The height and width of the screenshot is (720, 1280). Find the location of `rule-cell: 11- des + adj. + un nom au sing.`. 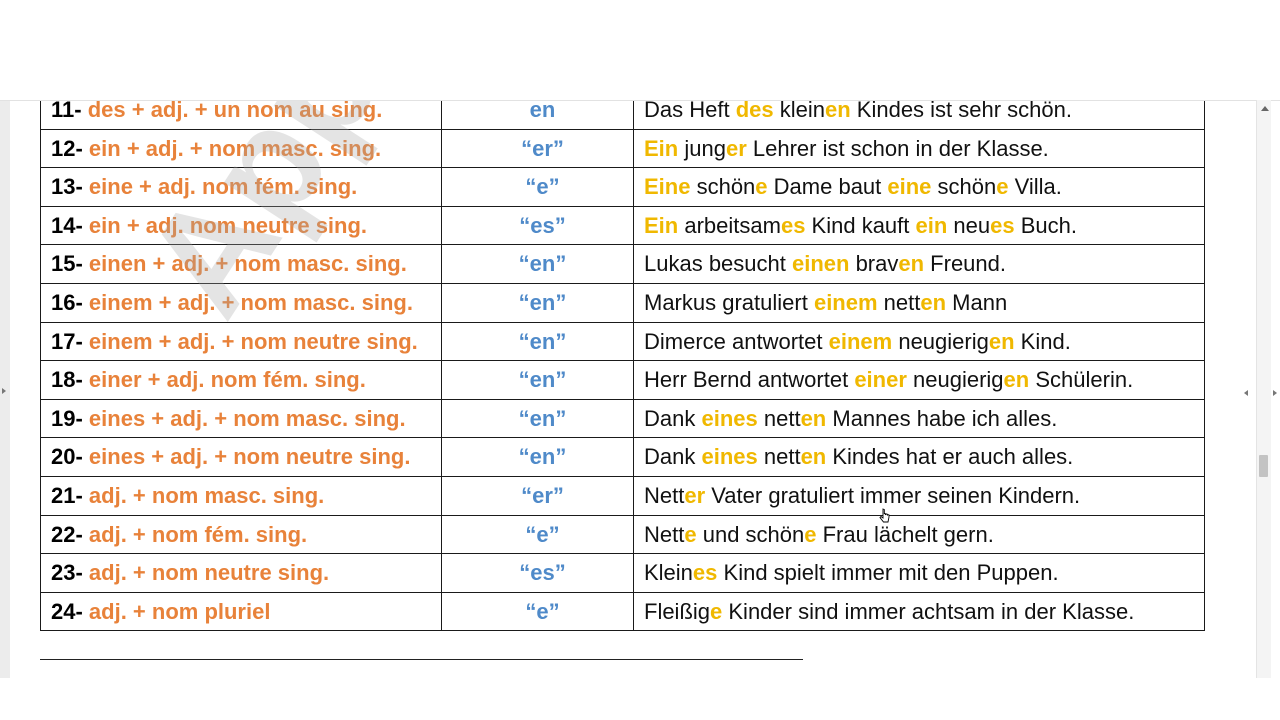

rule-cell: 11- des + adj. + un nom au sing. is located at coordinates (241, 115).